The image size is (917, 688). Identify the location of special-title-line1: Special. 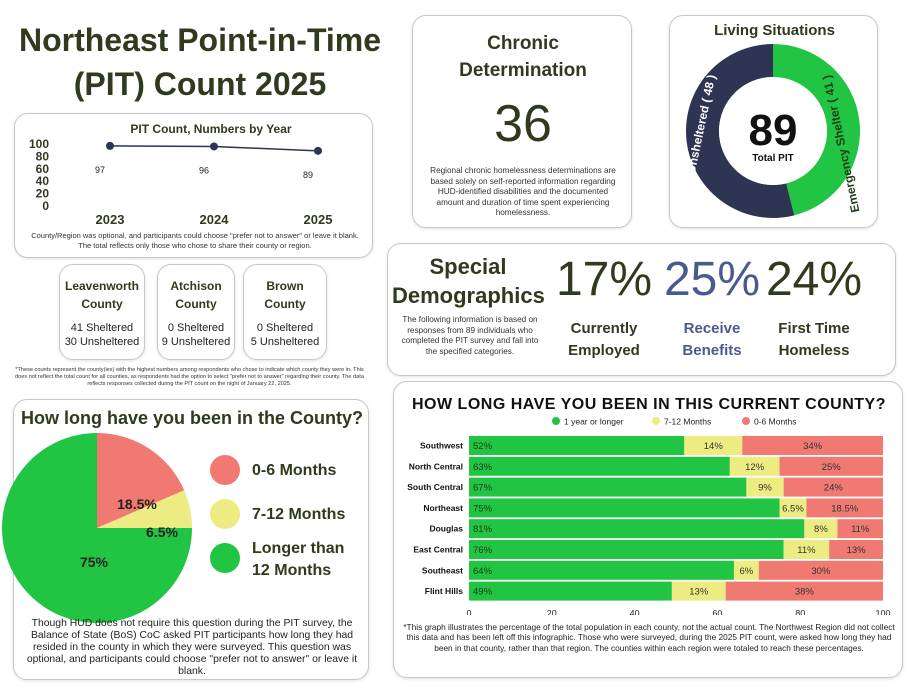
(468, 266).